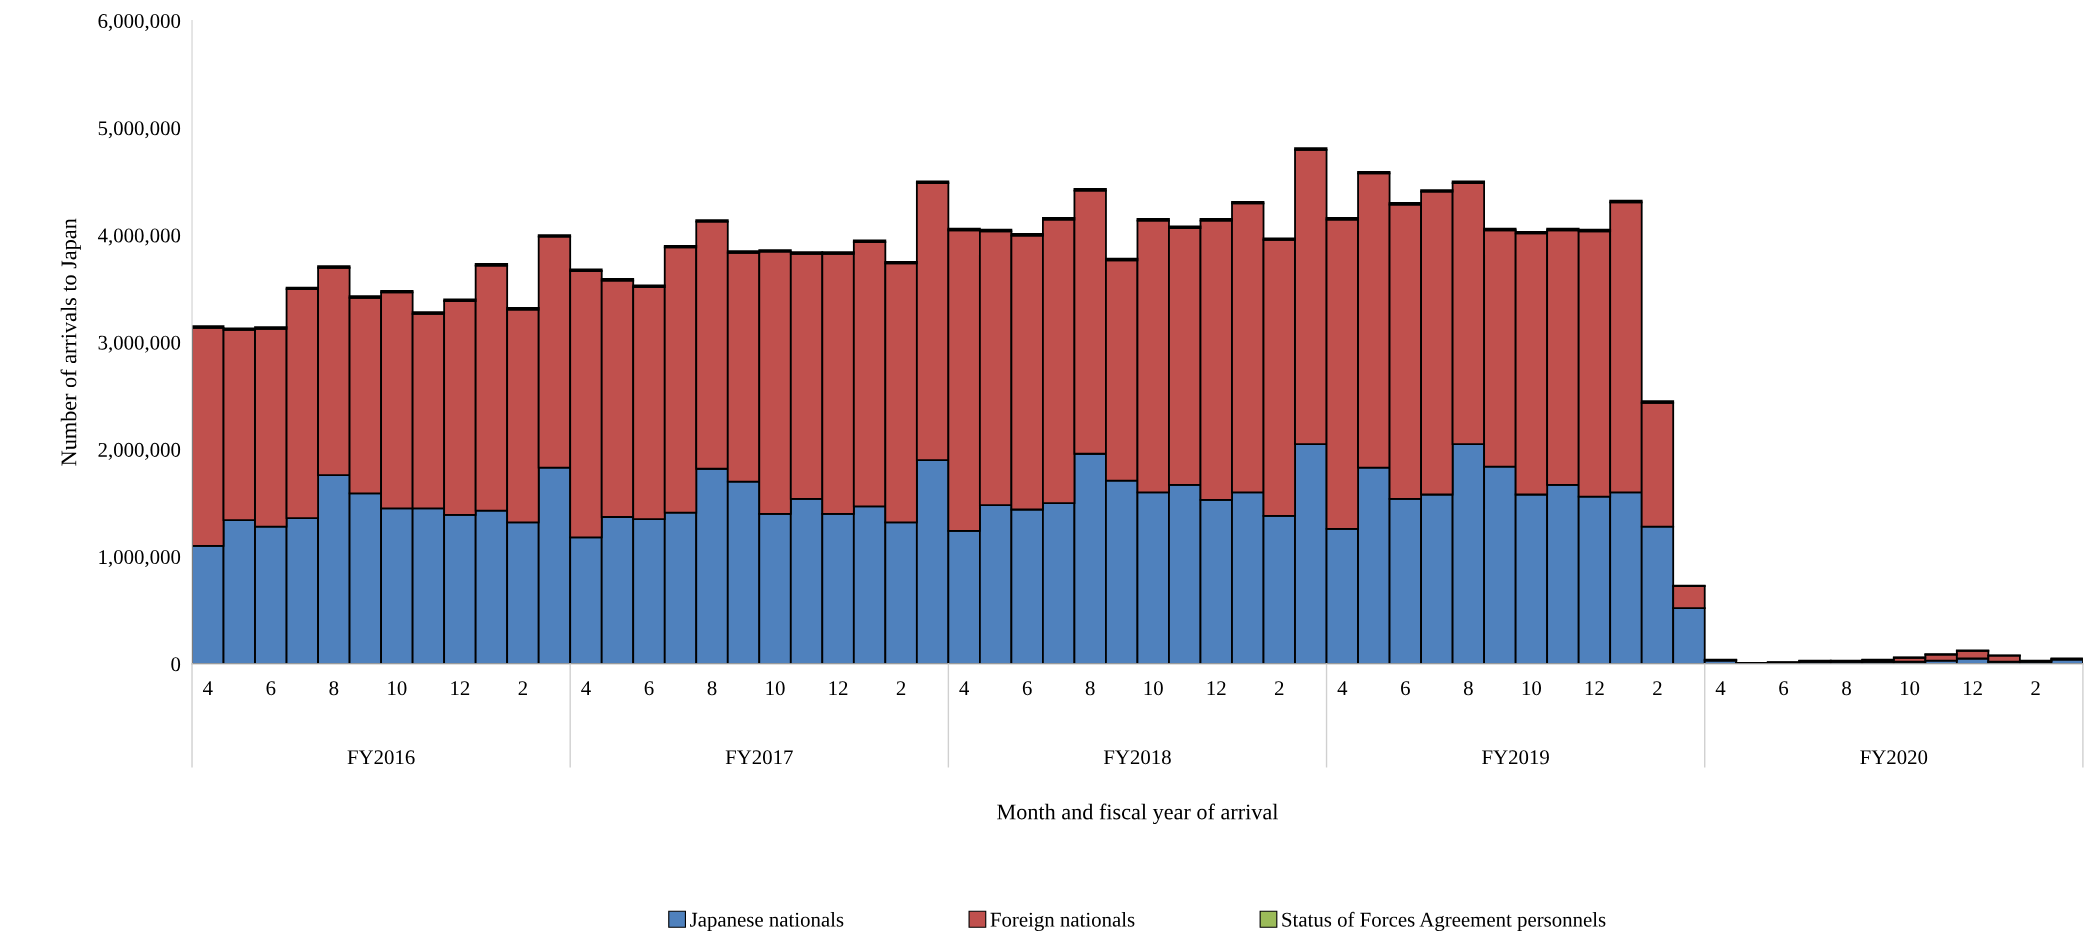 The height and width of the screenshot is (939, 2094). What do you see at coordinates (1062, 922) in the screenshot?
I see `legend-label: Foreign nationals` at bounding box center [1062, 922].